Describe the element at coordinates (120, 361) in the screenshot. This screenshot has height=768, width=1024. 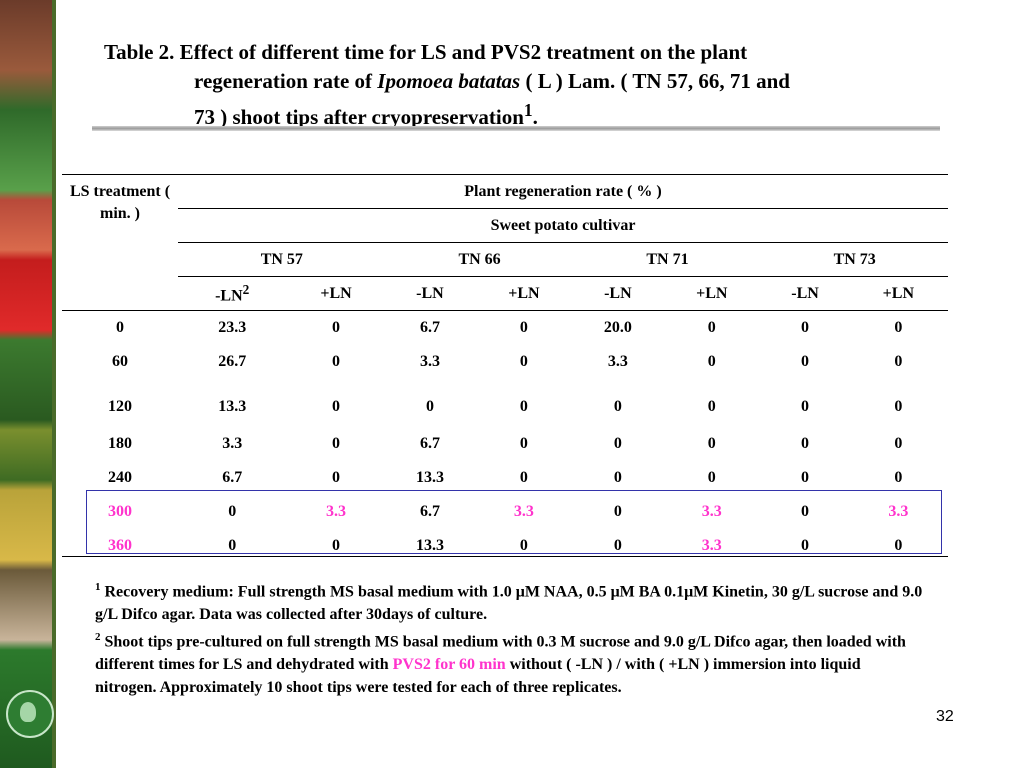
I see `ls-time-cell: 60` at that location.